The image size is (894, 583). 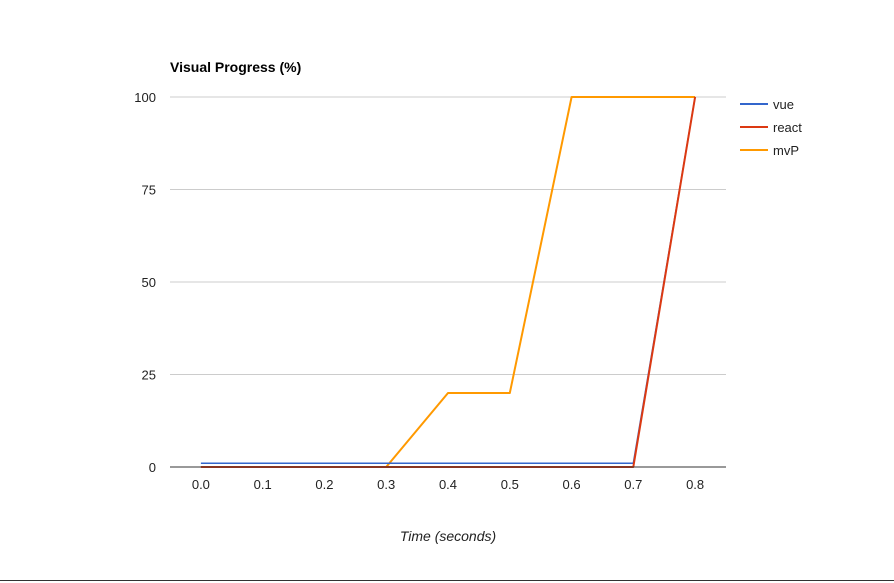 I want to click on y-tick-label: 100, so click(x=145, y=97).